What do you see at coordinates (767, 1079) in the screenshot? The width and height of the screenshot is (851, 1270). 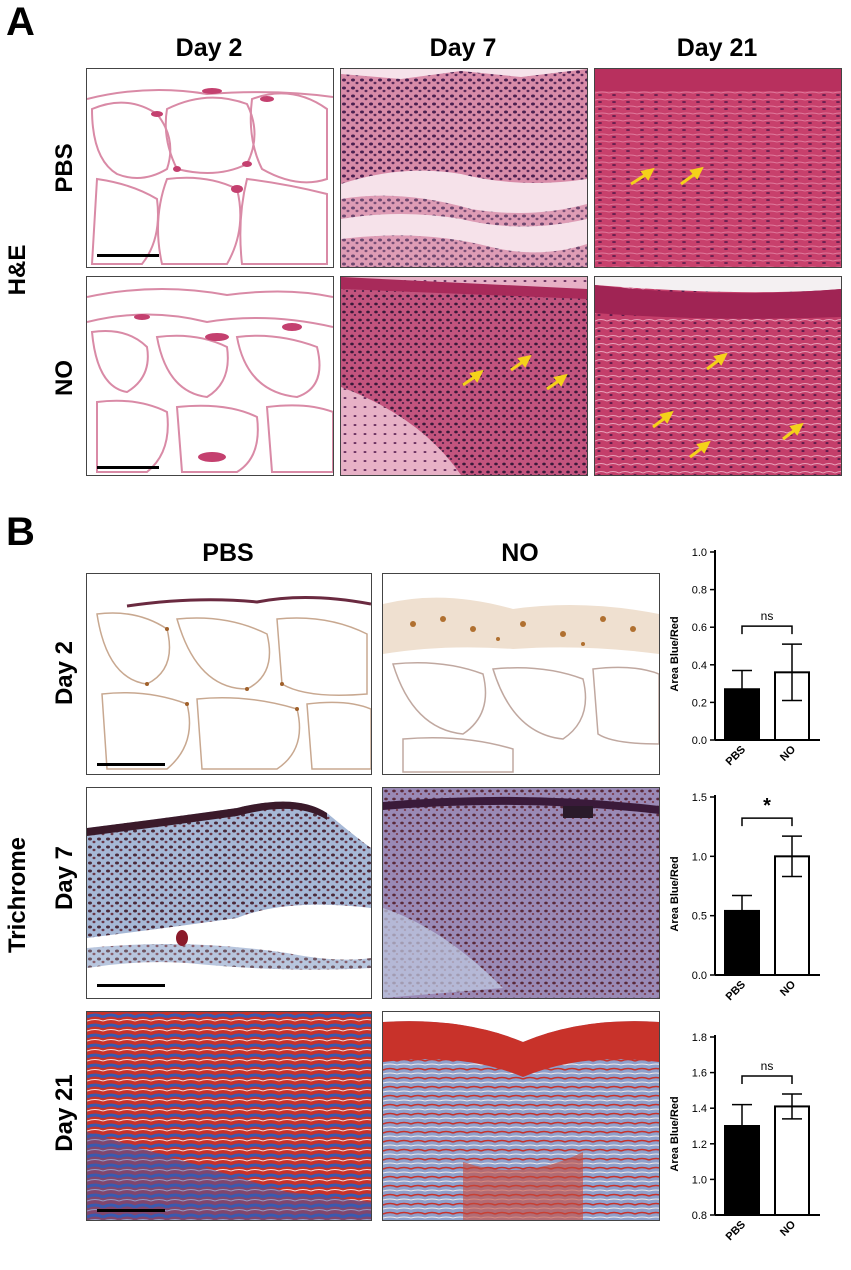 I see `chart2-significance-bracket` at bounding box center [767, 1079].